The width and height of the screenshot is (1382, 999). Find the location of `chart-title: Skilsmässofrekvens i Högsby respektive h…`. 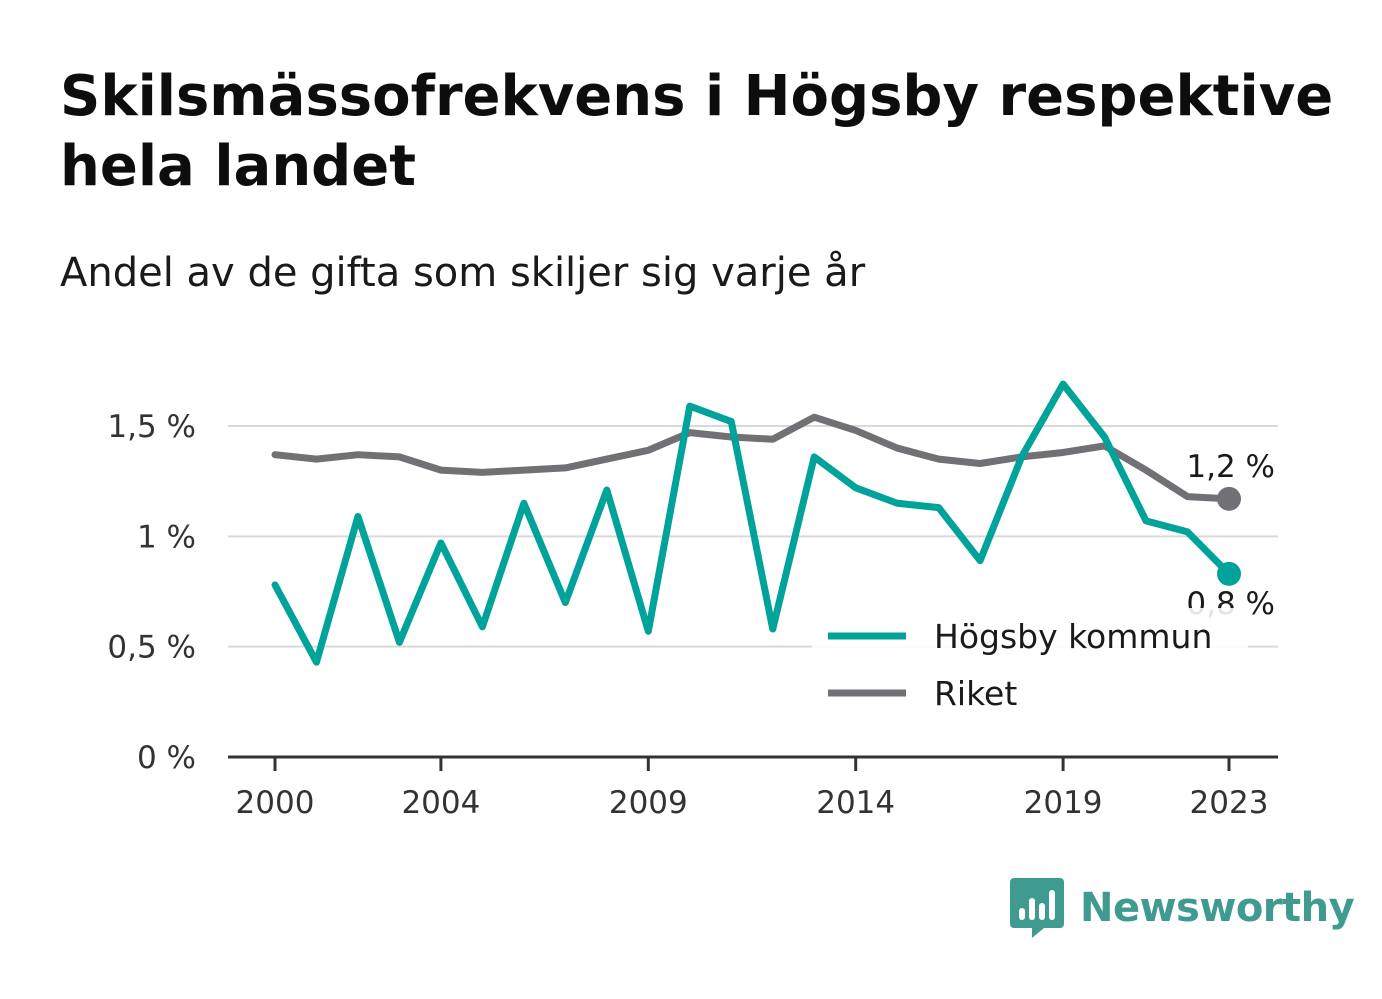

chart-title: Skilsmässofrekvens i Högsby respektive h… is located at coordinates (697, 131).